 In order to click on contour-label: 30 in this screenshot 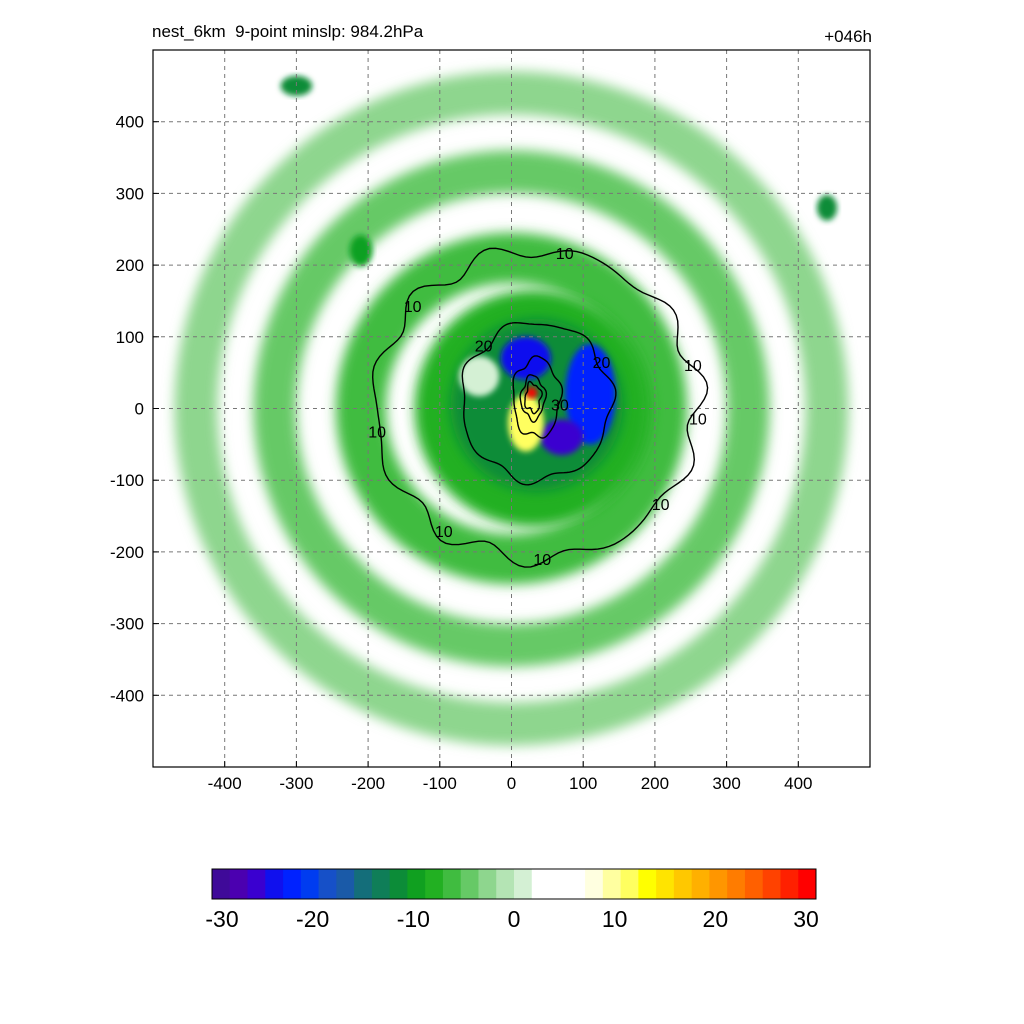, I will do `click(560, 406)`.